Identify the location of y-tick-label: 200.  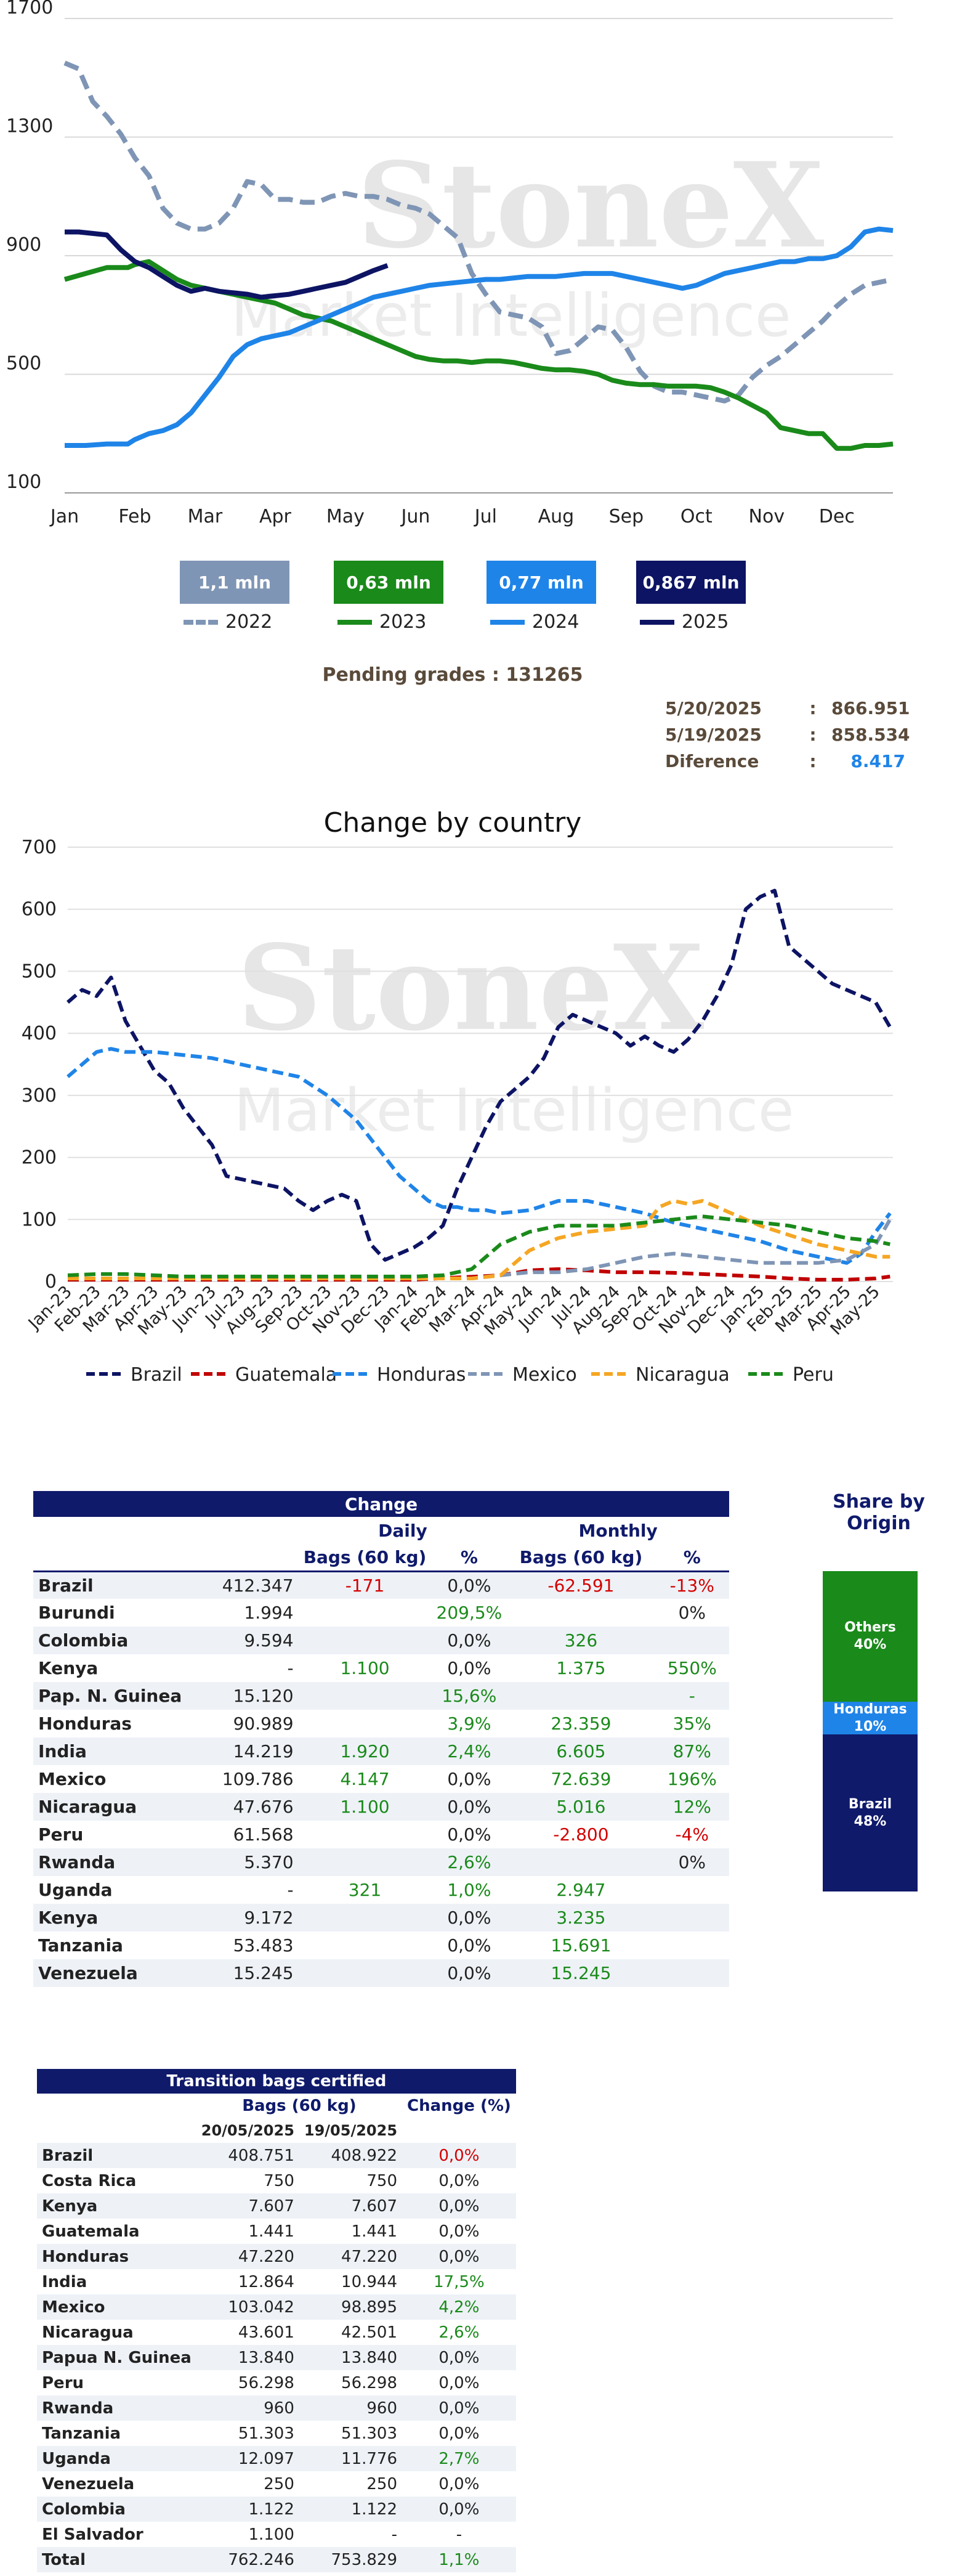
(39, 1158).